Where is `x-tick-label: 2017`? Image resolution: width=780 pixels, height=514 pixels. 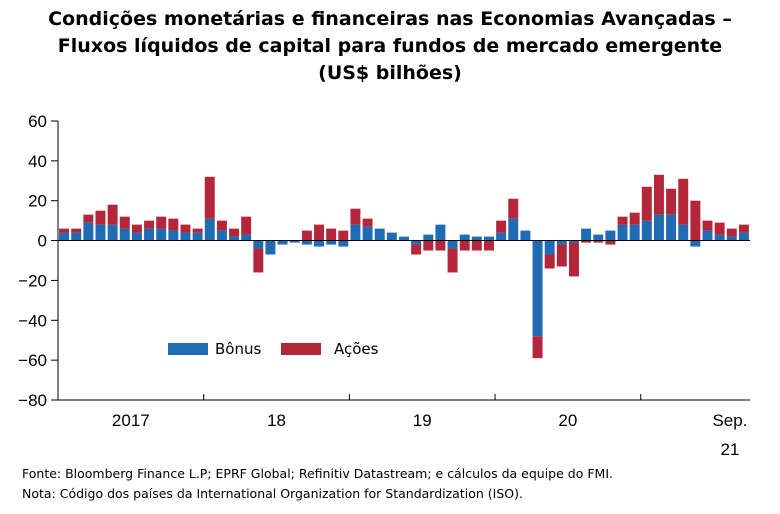
x-tick-label: 2017 is located at coordinates (131, 420).